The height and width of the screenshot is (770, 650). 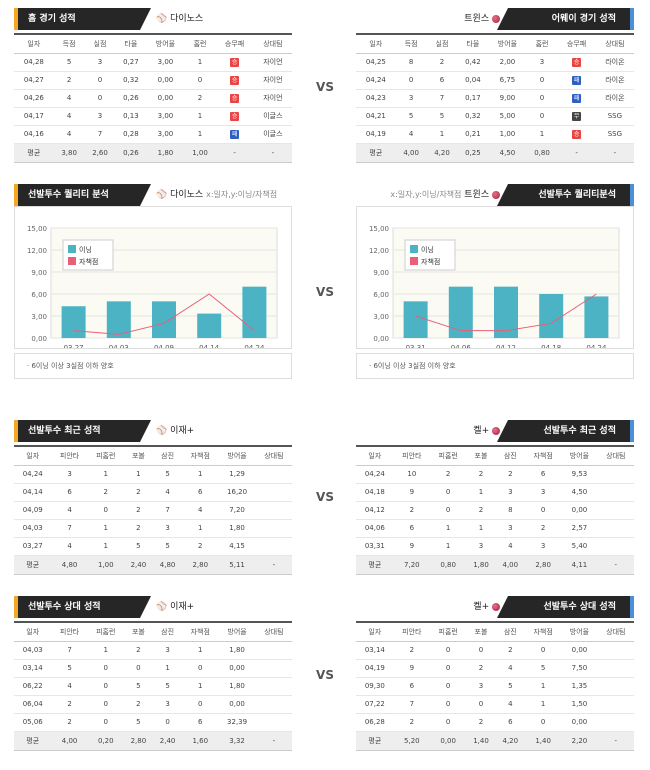 I want to click on table-row: 04,16 4 7 0,28 3,00 1 패 이글스, so click(x=153, y=134).